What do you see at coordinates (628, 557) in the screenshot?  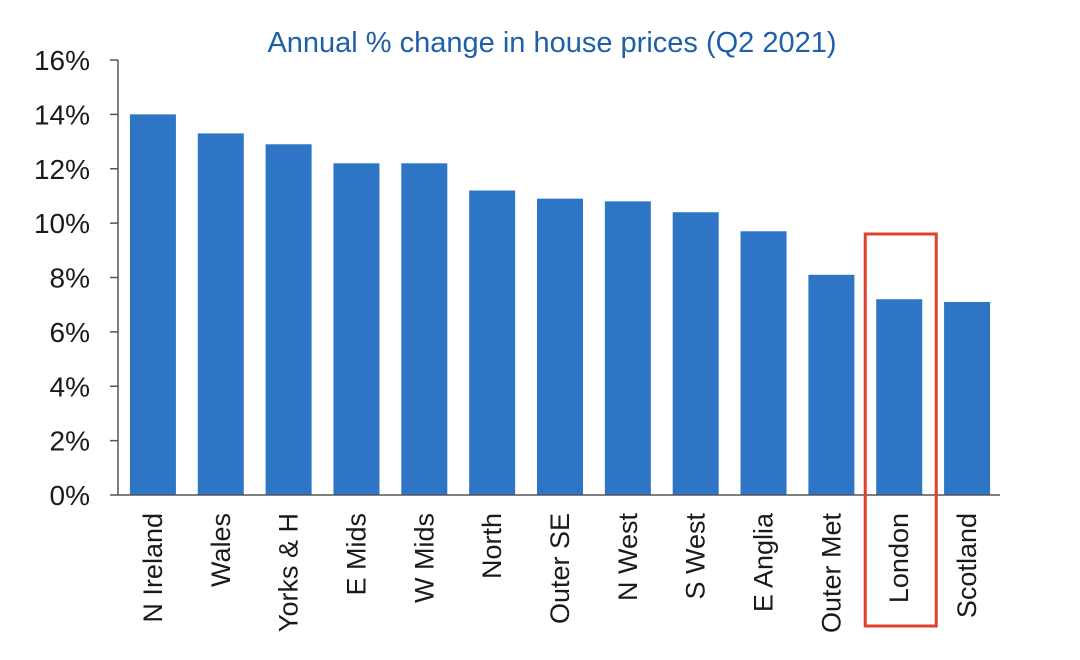 I see `x-tick-label: N West` at bounding box center [628, 557].